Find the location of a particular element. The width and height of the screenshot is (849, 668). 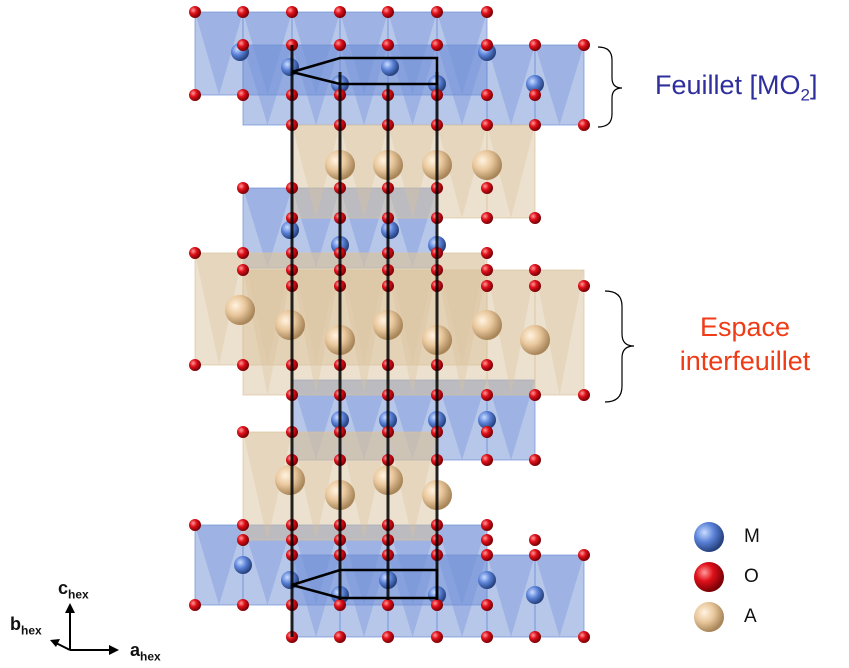

interlayer-brace is located at coordinates (619, 346).